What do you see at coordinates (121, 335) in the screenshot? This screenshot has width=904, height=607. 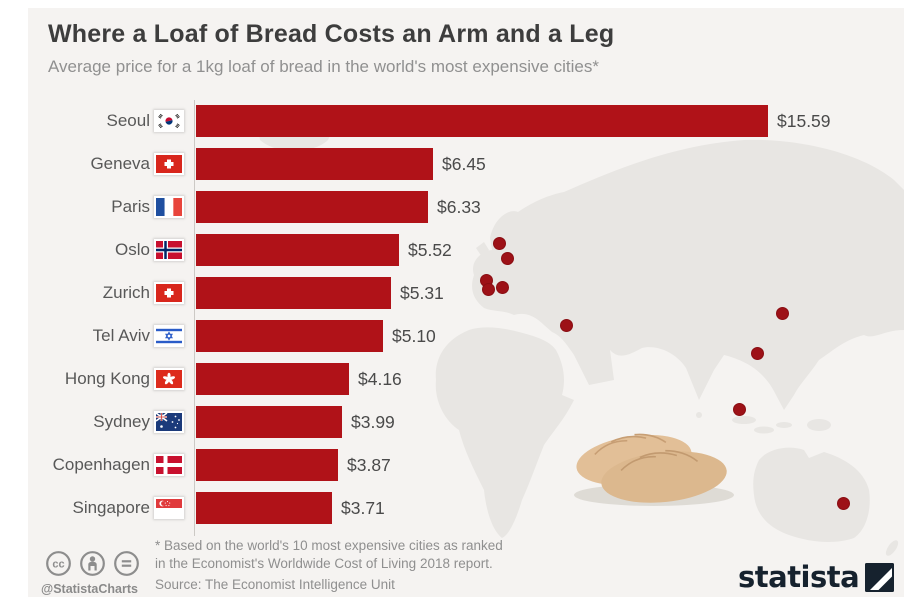 I see `city-label: Tel Aviv` at bounding box center [121, 335].